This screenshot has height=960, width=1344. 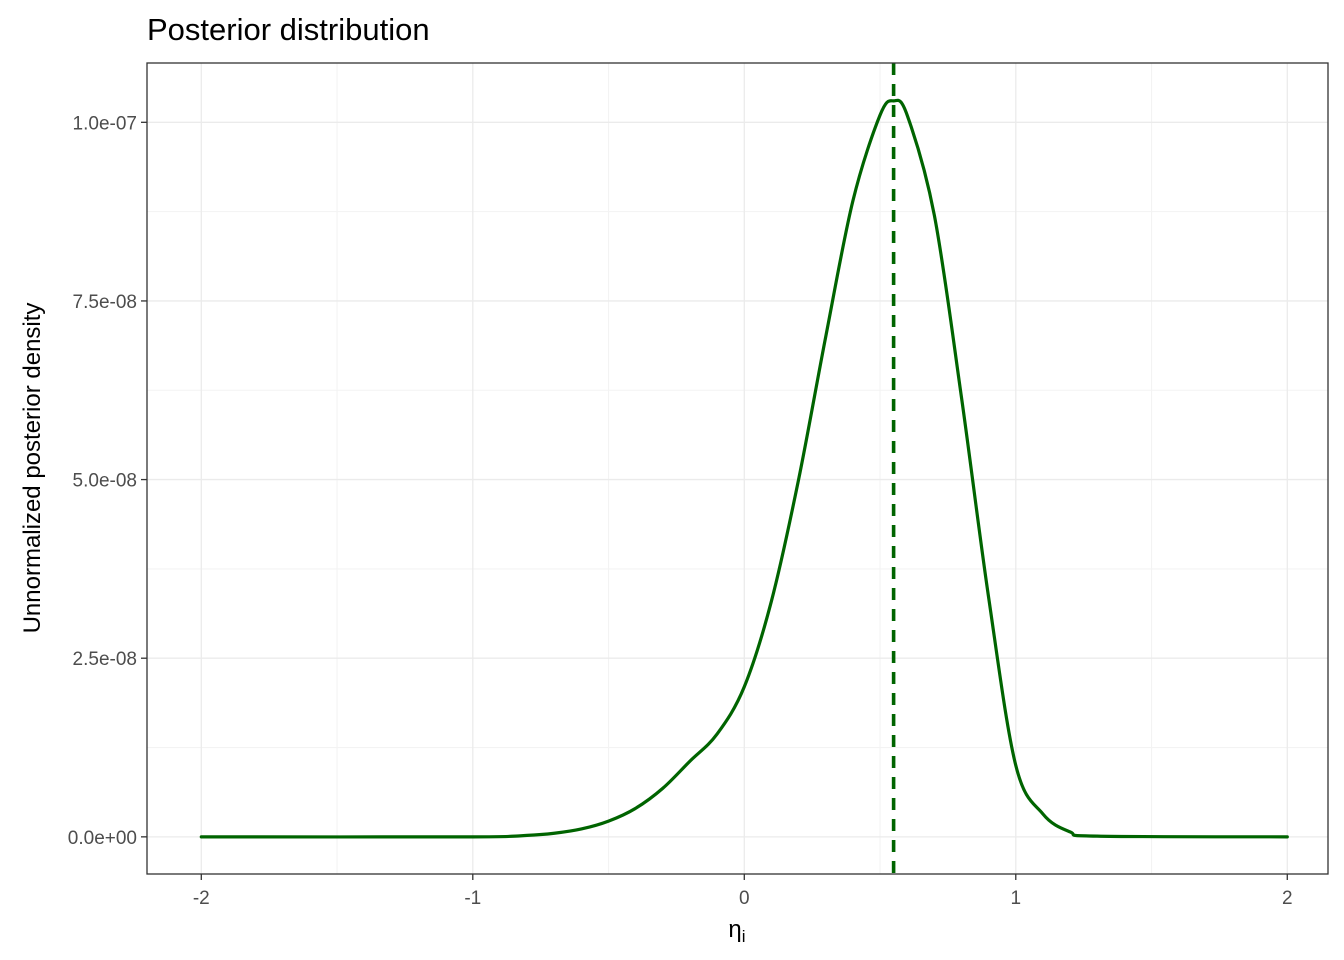 What do you see at coordinates (102, 838) in the screenshot?
I see `y-tick-label: 0.0e+00` at bounding box center [102, 838].